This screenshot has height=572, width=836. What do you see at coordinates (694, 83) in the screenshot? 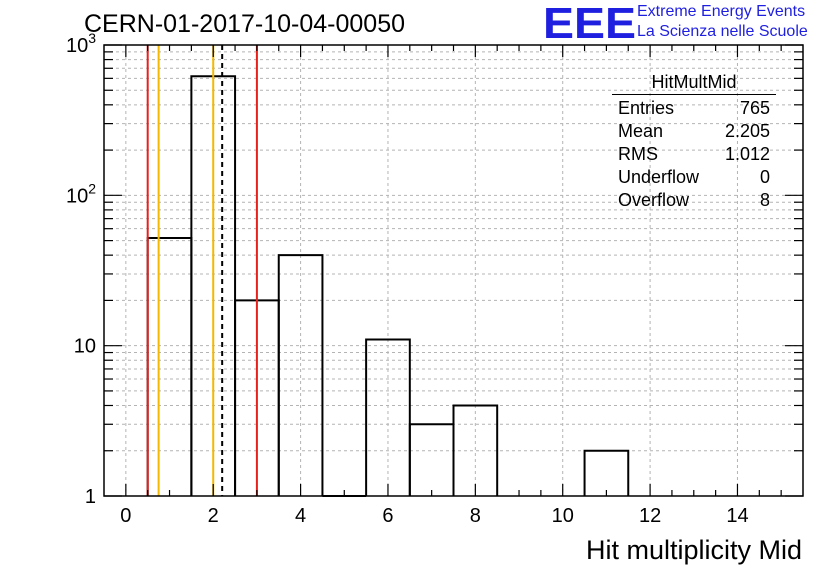
I see `stats-histogram-name: HitMultMid` at bounding box center [694, 83].